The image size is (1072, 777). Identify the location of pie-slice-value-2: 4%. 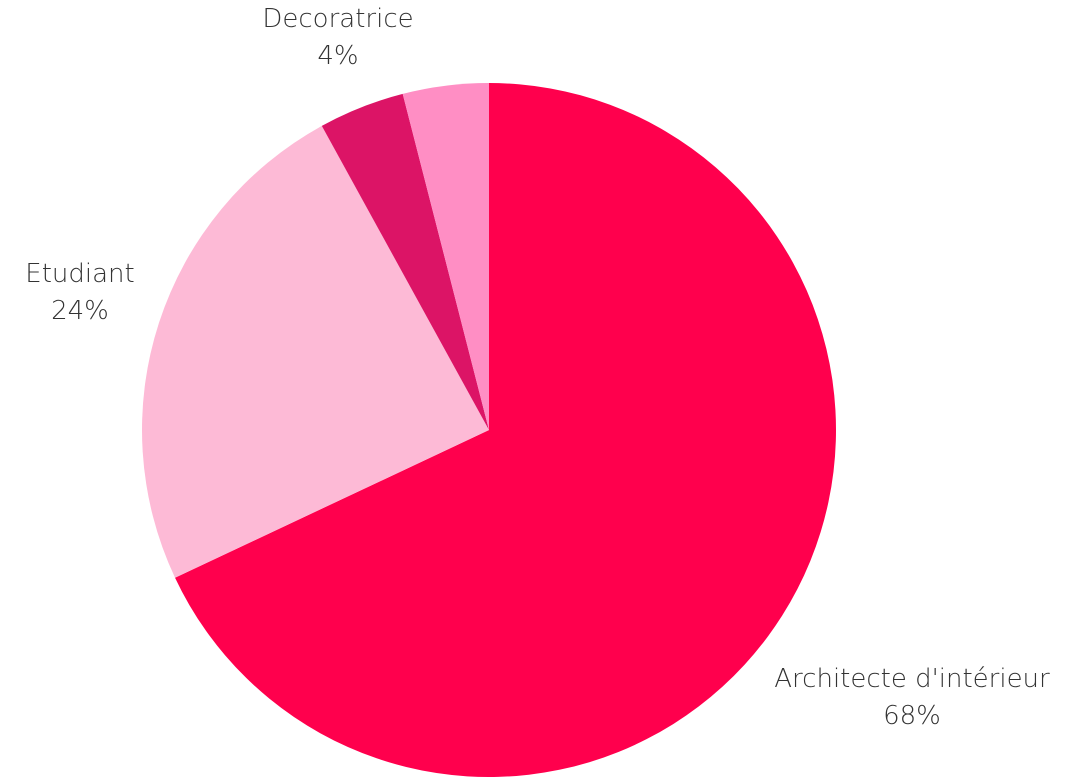
(337, 56).